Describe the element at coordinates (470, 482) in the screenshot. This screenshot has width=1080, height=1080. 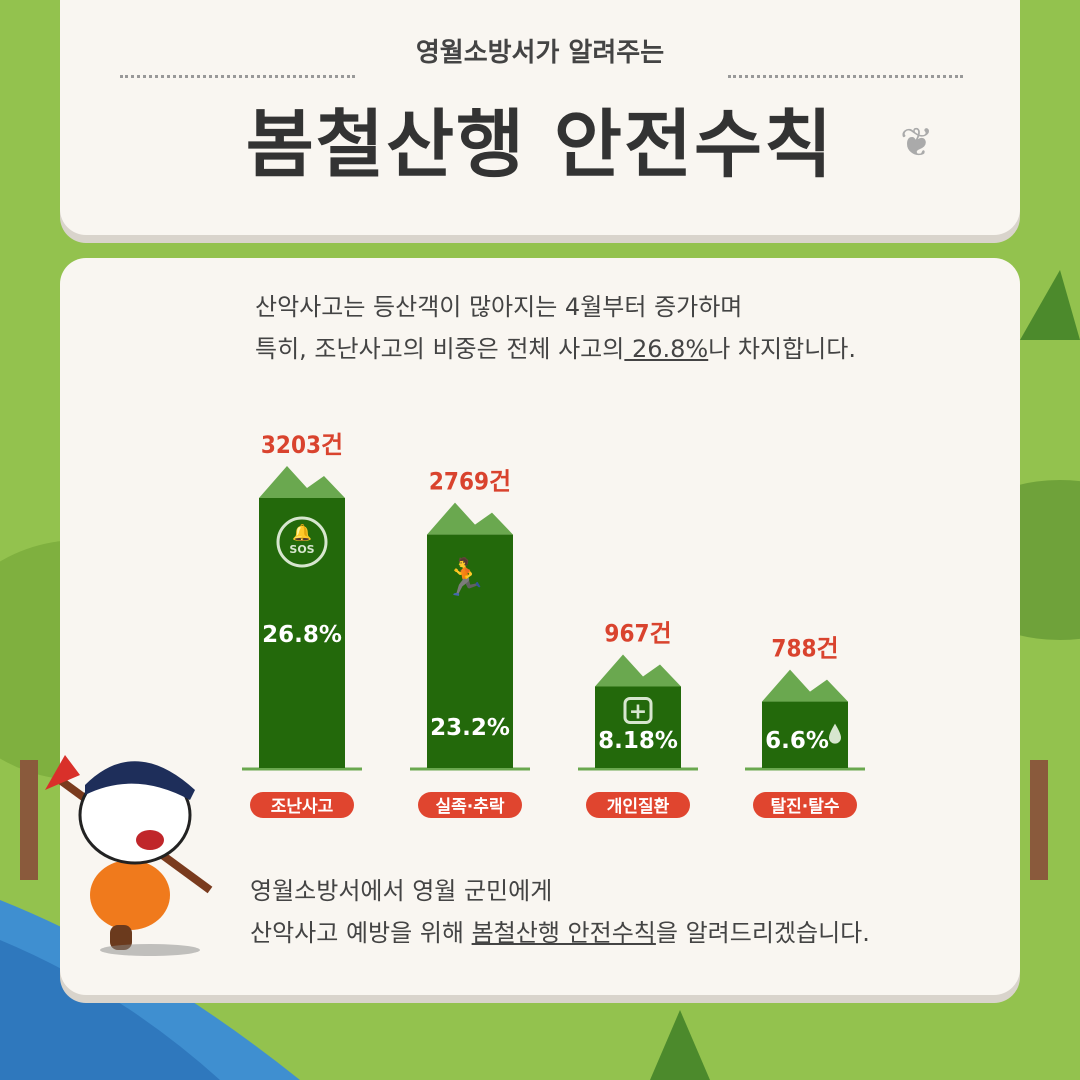
I see `value-label: 2769건` at that location.